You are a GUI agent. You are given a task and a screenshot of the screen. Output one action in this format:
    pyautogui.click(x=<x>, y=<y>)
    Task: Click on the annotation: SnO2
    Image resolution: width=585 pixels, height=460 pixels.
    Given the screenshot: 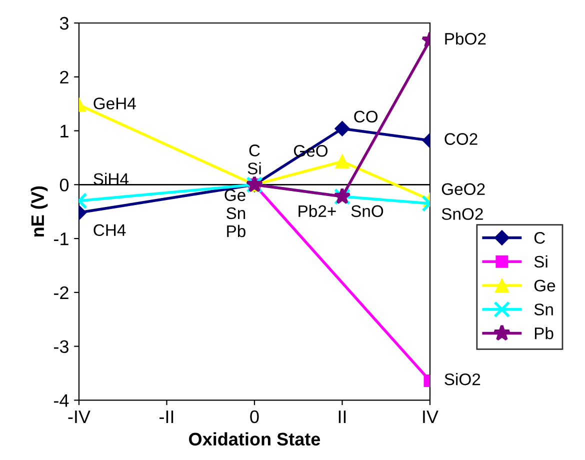 What is the action you would take?
    pyautogui.click(x=462, y=214)
    